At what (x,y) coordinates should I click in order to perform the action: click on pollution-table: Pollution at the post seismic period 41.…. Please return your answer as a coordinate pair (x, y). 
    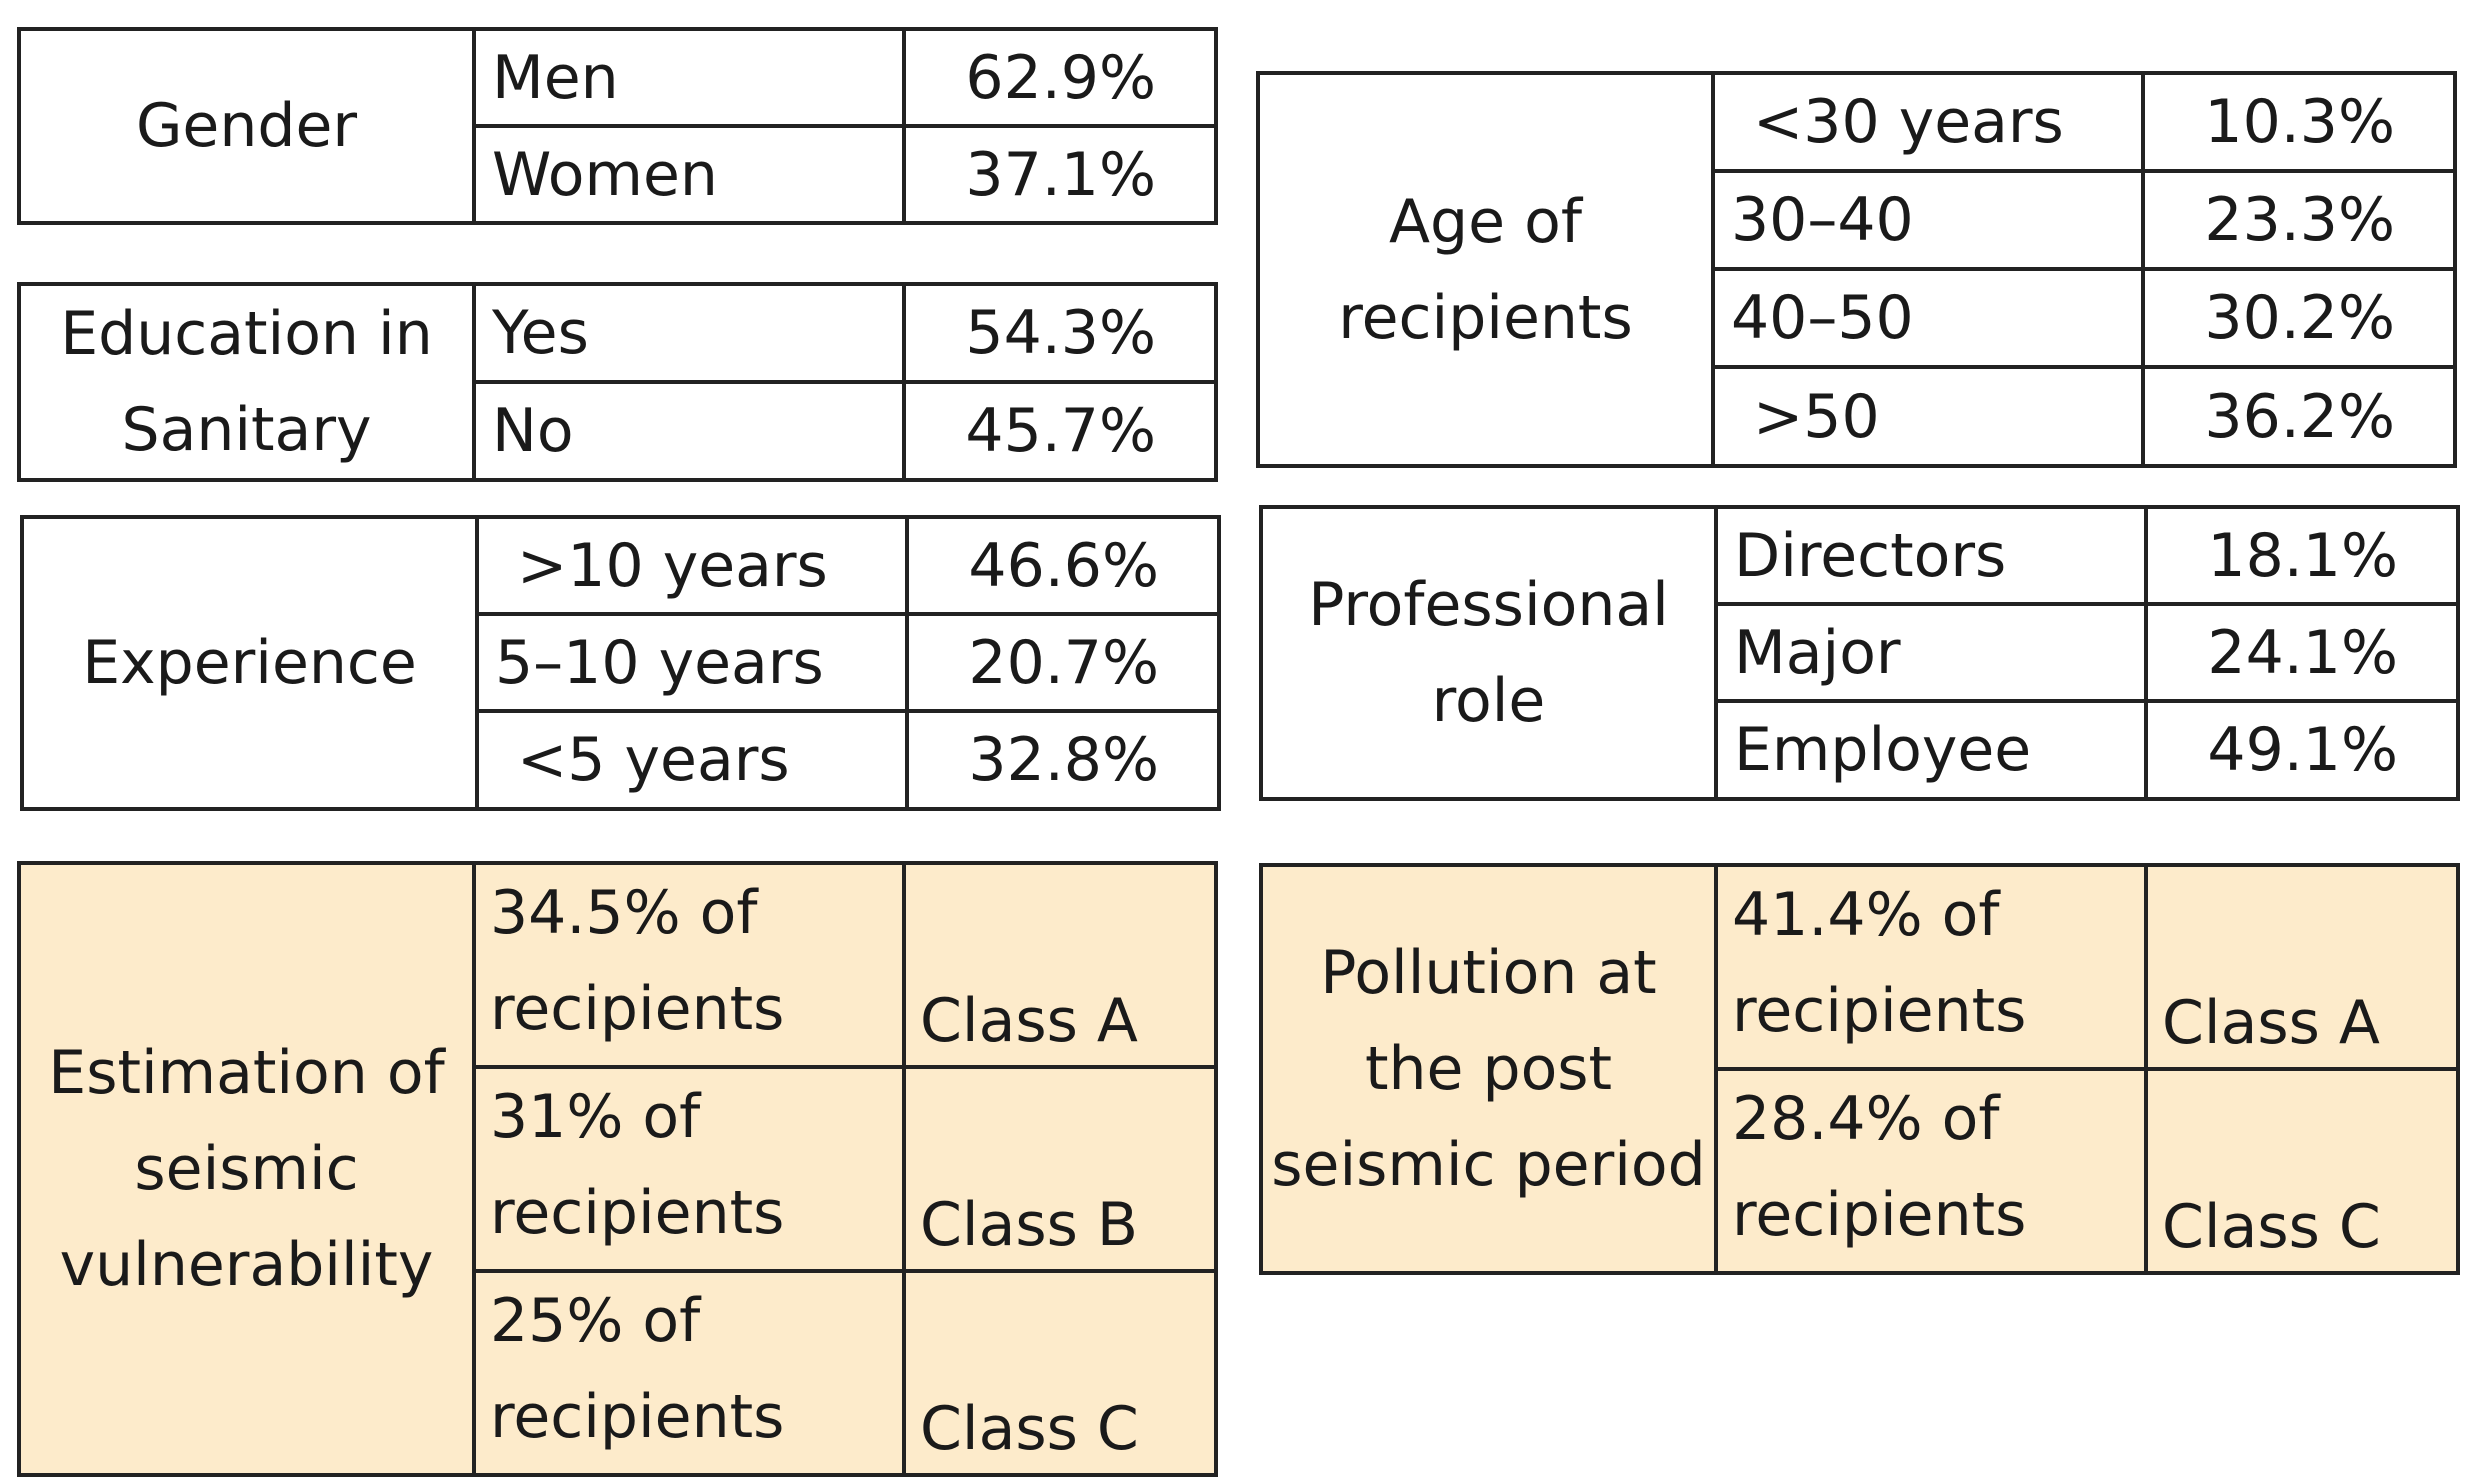
    Looking at the image, I should click on (1859, 1069).